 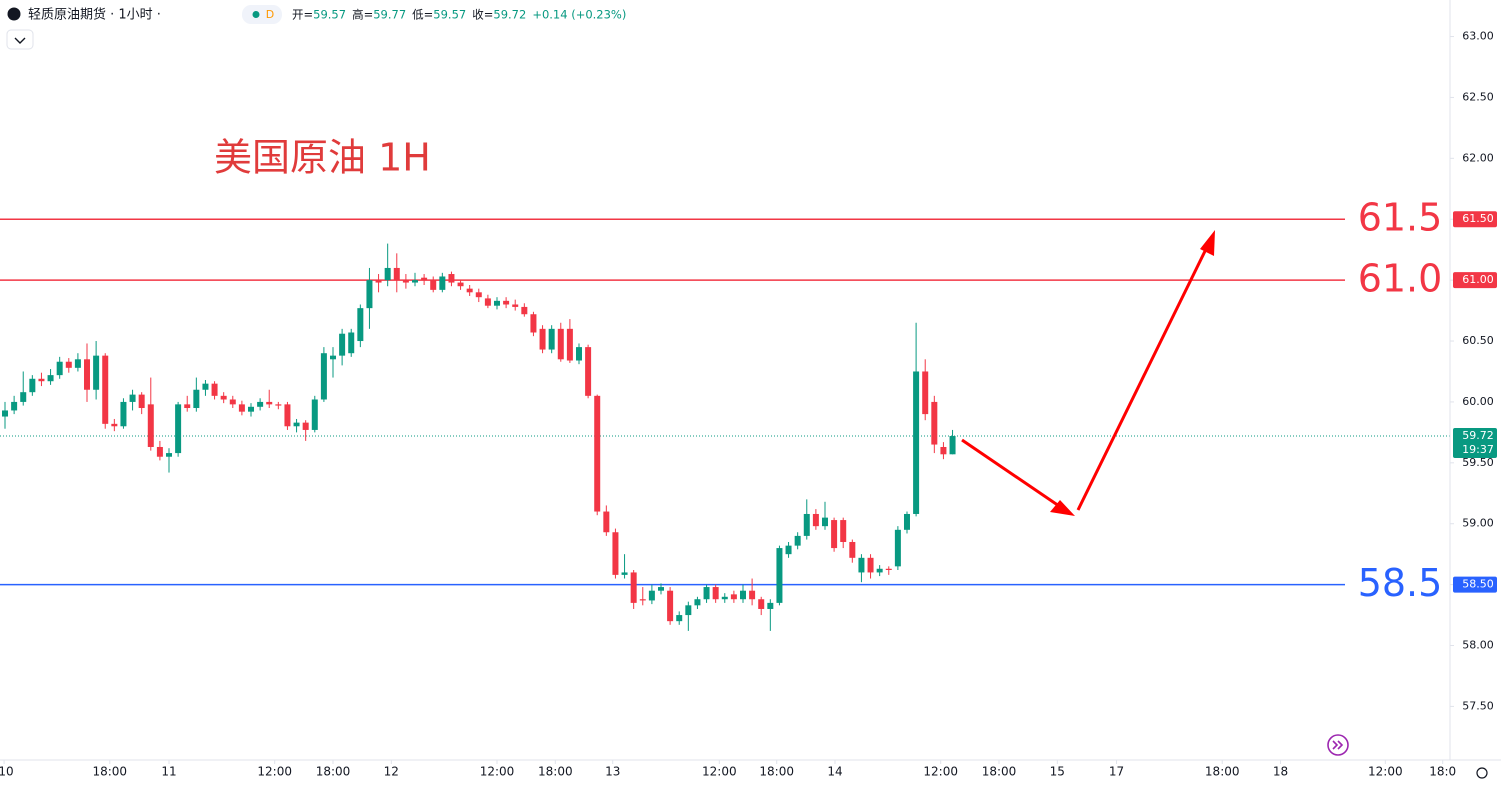 I want to click on x-tick-label: 13, so click(x=612, y=772).